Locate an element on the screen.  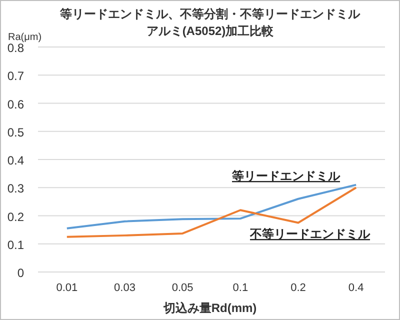
x-tick-label: 0.03 is located at coordinates (125, 288).